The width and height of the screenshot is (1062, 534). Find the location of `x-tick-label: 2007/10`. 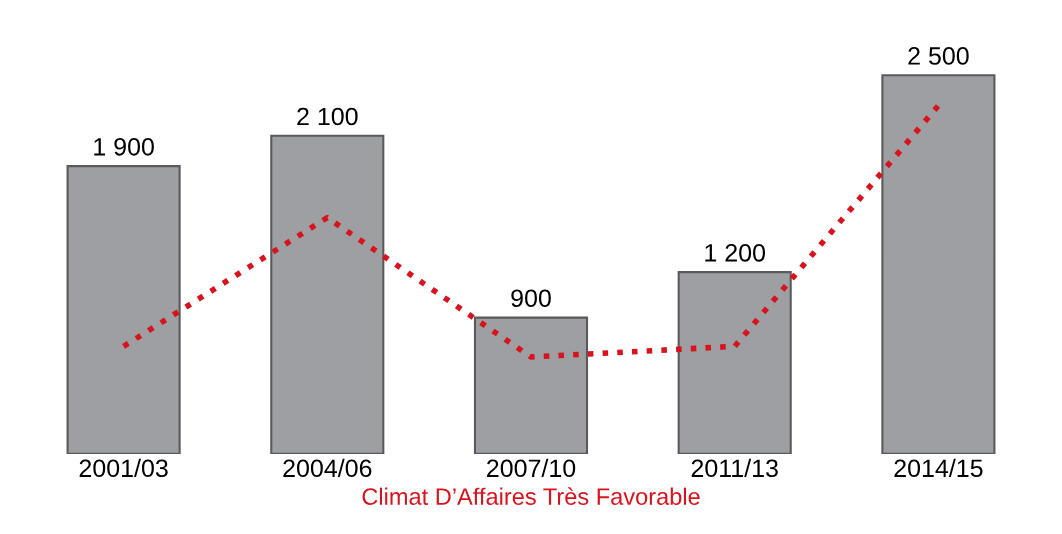

x-tick-label: 2007/10 is located at coordinates (531, 468).